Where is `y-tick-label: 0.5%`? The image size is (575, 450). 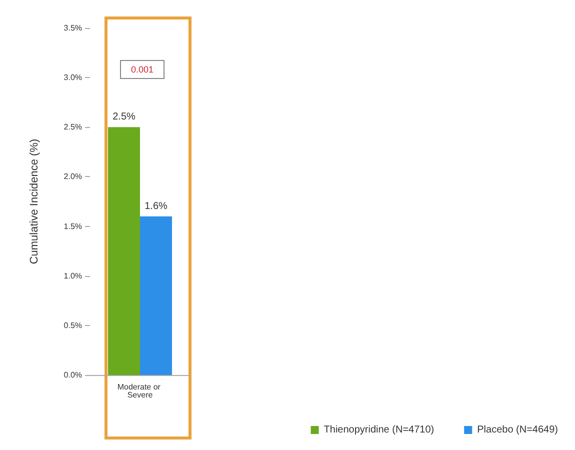 y-tick-label: 0.5% is located at coordinates (73, 325).